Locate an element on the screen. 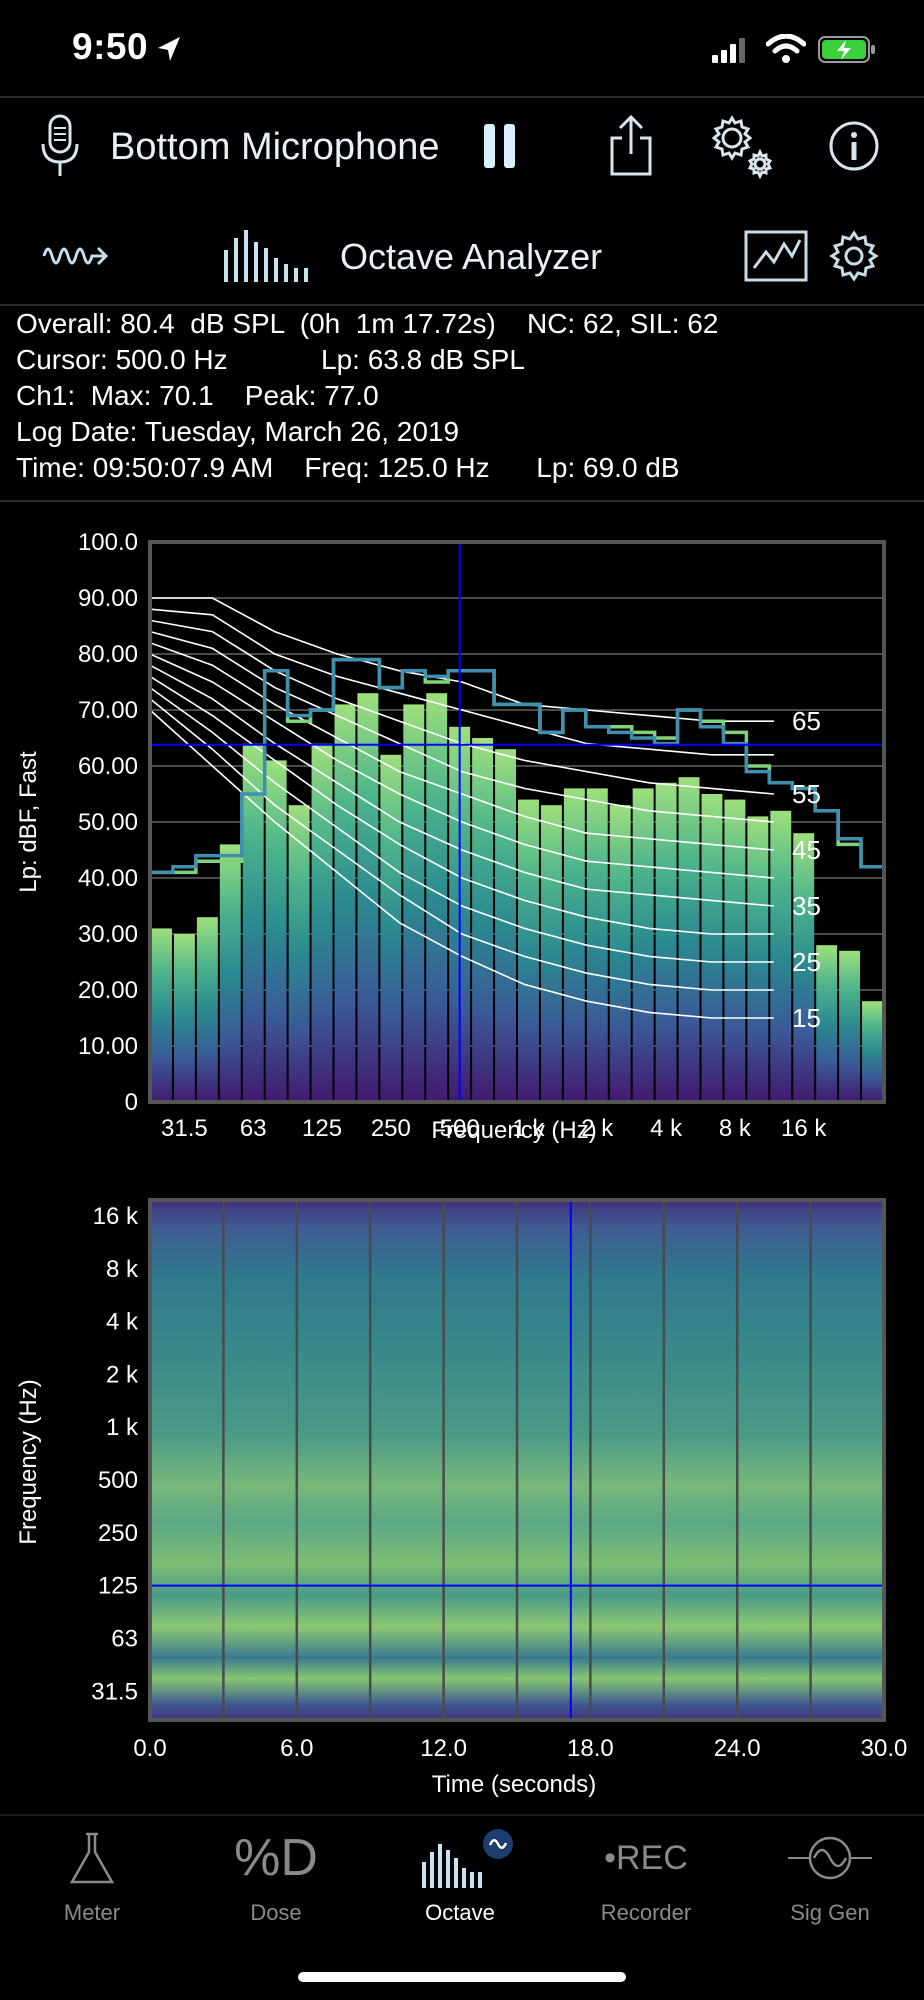  octave-x-axis-label: Frequency (Hz) is located at coordinates (513, 1130).